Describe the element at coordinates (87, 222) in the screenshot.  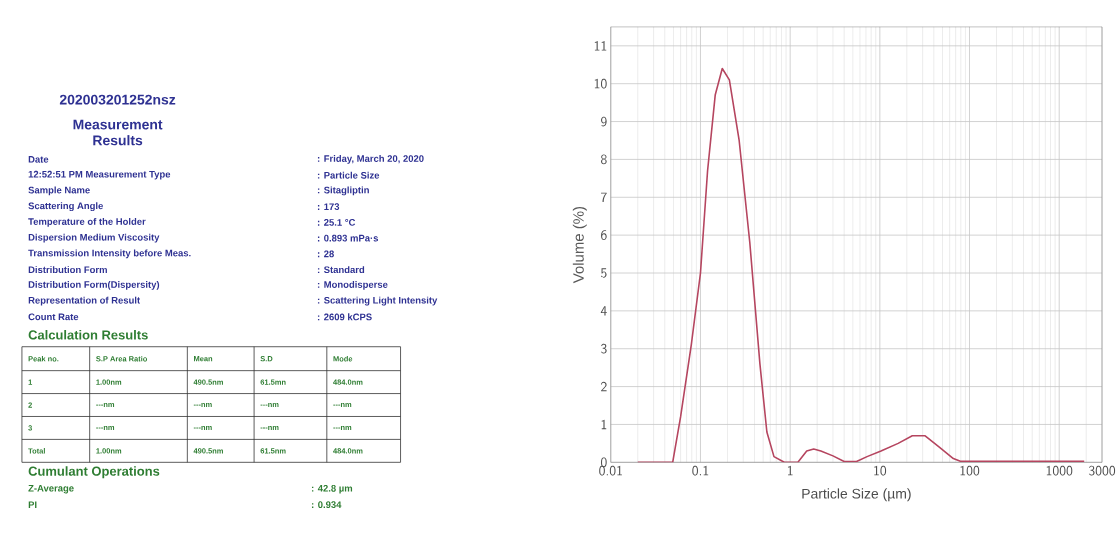
I see `text: Temperature of the Holder` at that location.